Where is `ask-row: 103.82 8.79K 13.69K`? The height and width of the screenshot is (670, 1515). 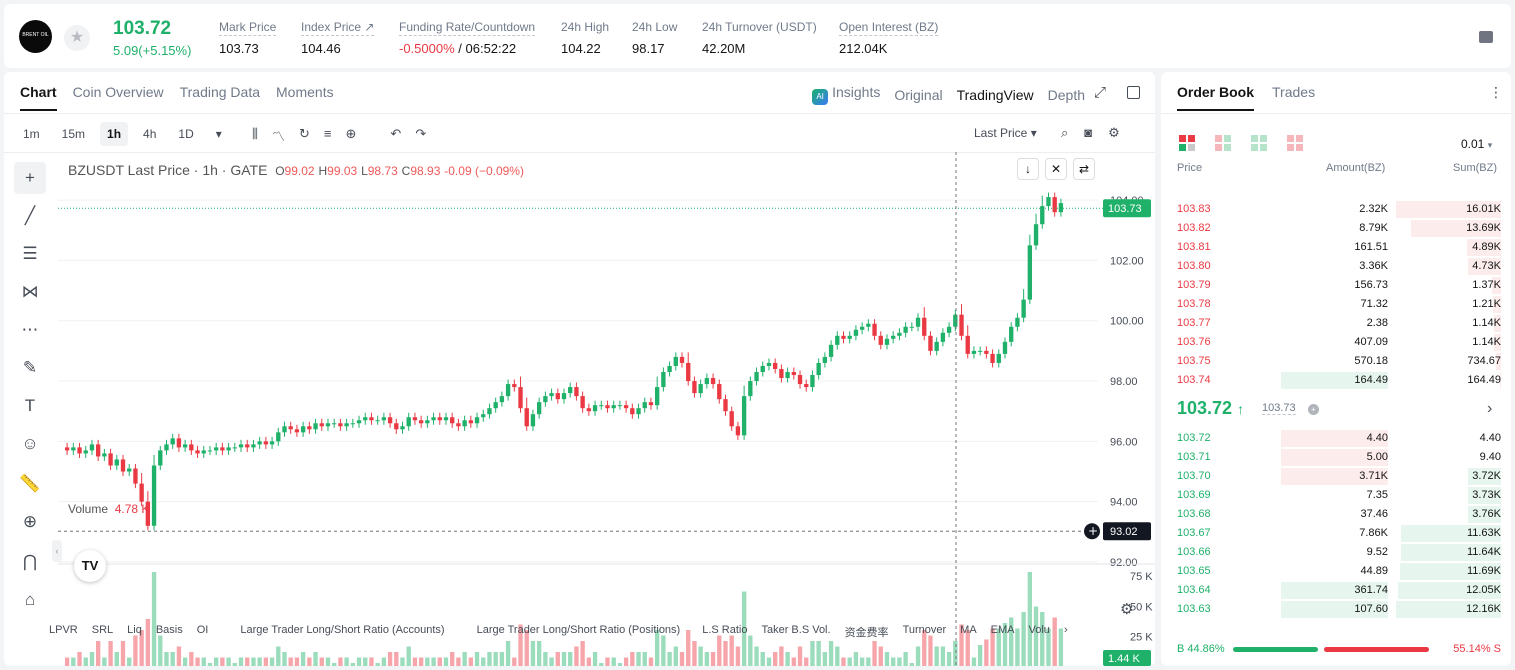
ask-row: 103.82 8.79K 13.69K is located at coordinates (1339, 228).